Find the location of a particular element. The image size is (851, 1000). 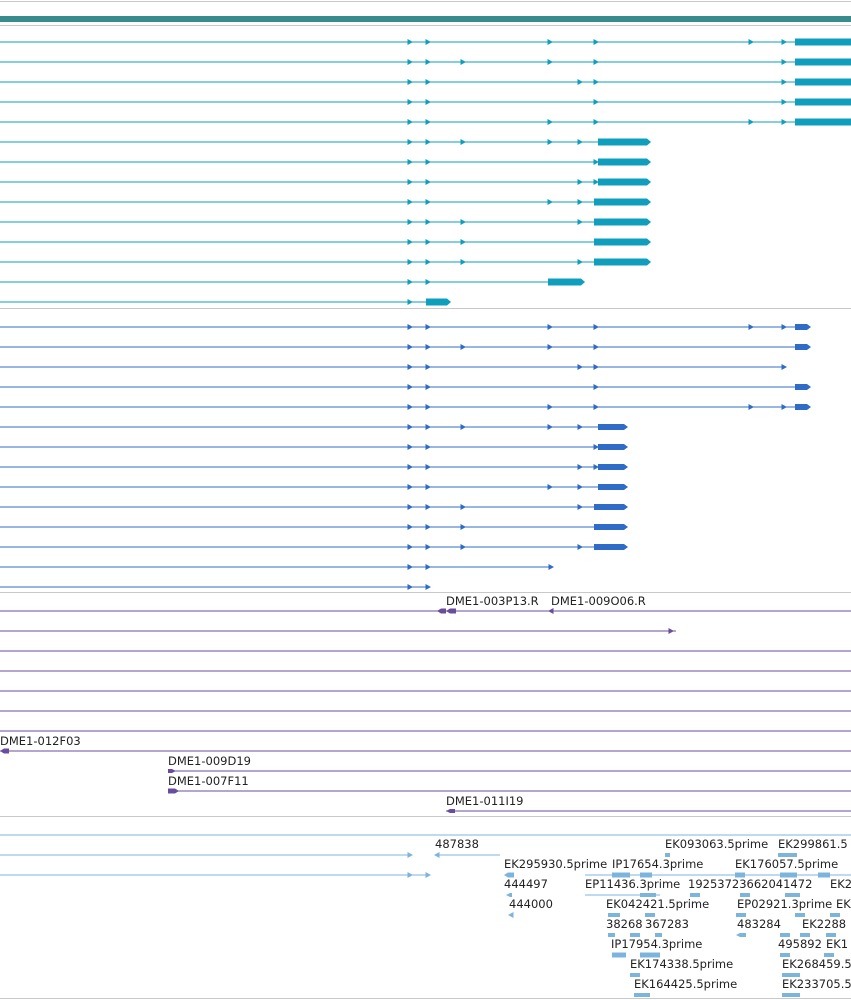

feature-label: EK2288 is located at coordinates (824, 924).